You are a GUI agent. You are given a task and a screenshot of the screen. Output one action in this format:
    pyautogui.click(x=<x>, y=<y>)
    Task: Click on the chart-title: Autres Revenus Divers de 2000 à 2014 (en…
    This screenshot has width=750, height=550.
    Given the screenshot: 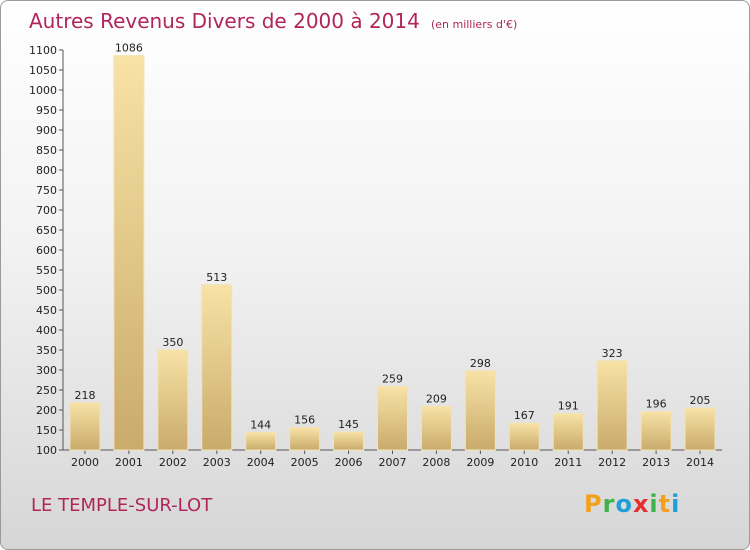 What is the action you would take?
    pyautogui.click(x=273, y=21)
    